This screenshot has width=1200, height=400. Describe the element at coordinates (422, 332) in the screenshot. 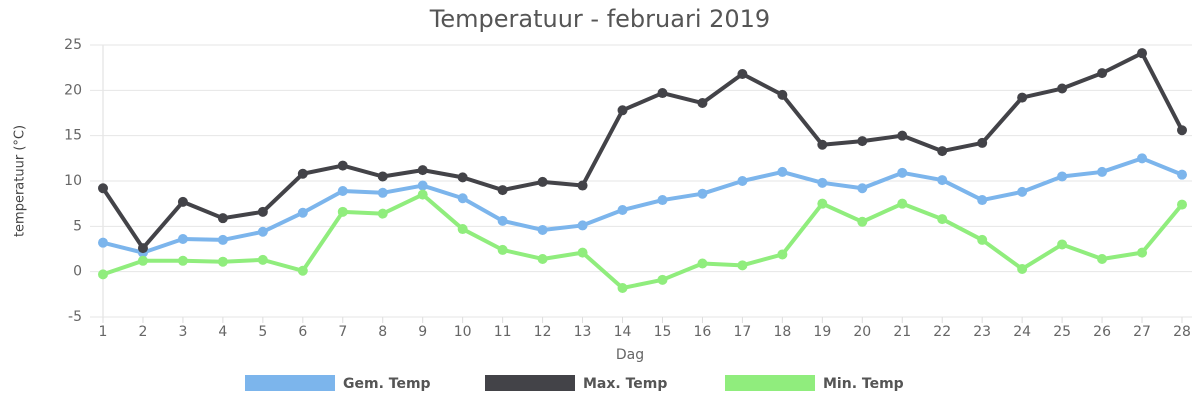

I see `x-tick-label: 9` at that location.